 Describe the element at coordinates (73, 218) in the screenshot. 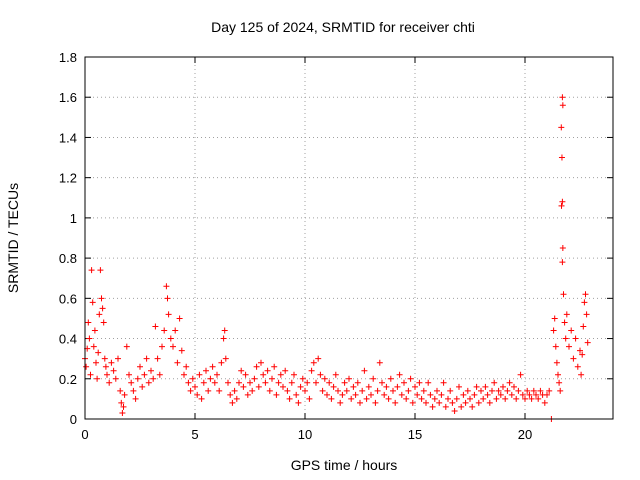

I see `y-tick-label: 1` at that location.